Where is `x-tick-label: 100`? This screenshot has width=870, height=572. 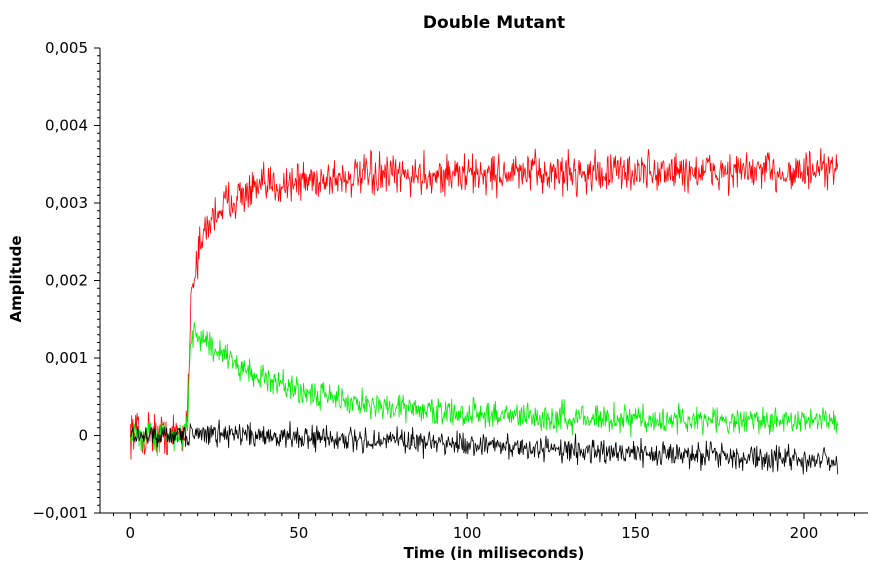
x-tick-label: 100 is located at coordinates (467, 533).